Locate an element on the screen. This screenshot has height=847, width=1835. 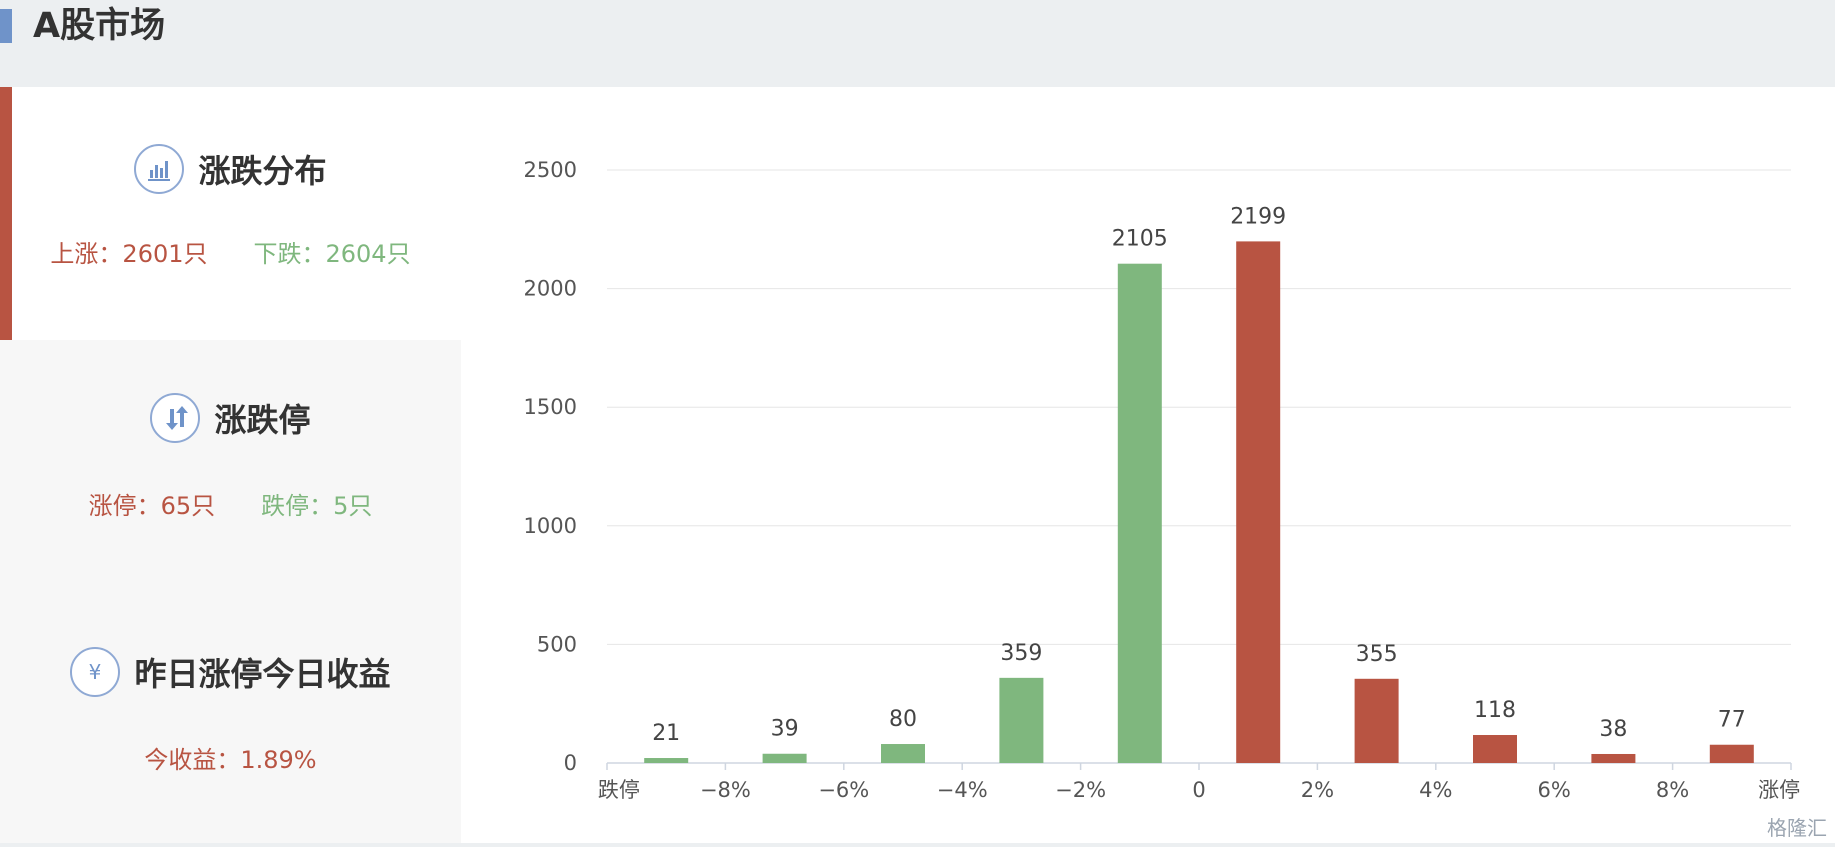
section-title-row: 涨跌分布 is located at coordinates (230, 169).